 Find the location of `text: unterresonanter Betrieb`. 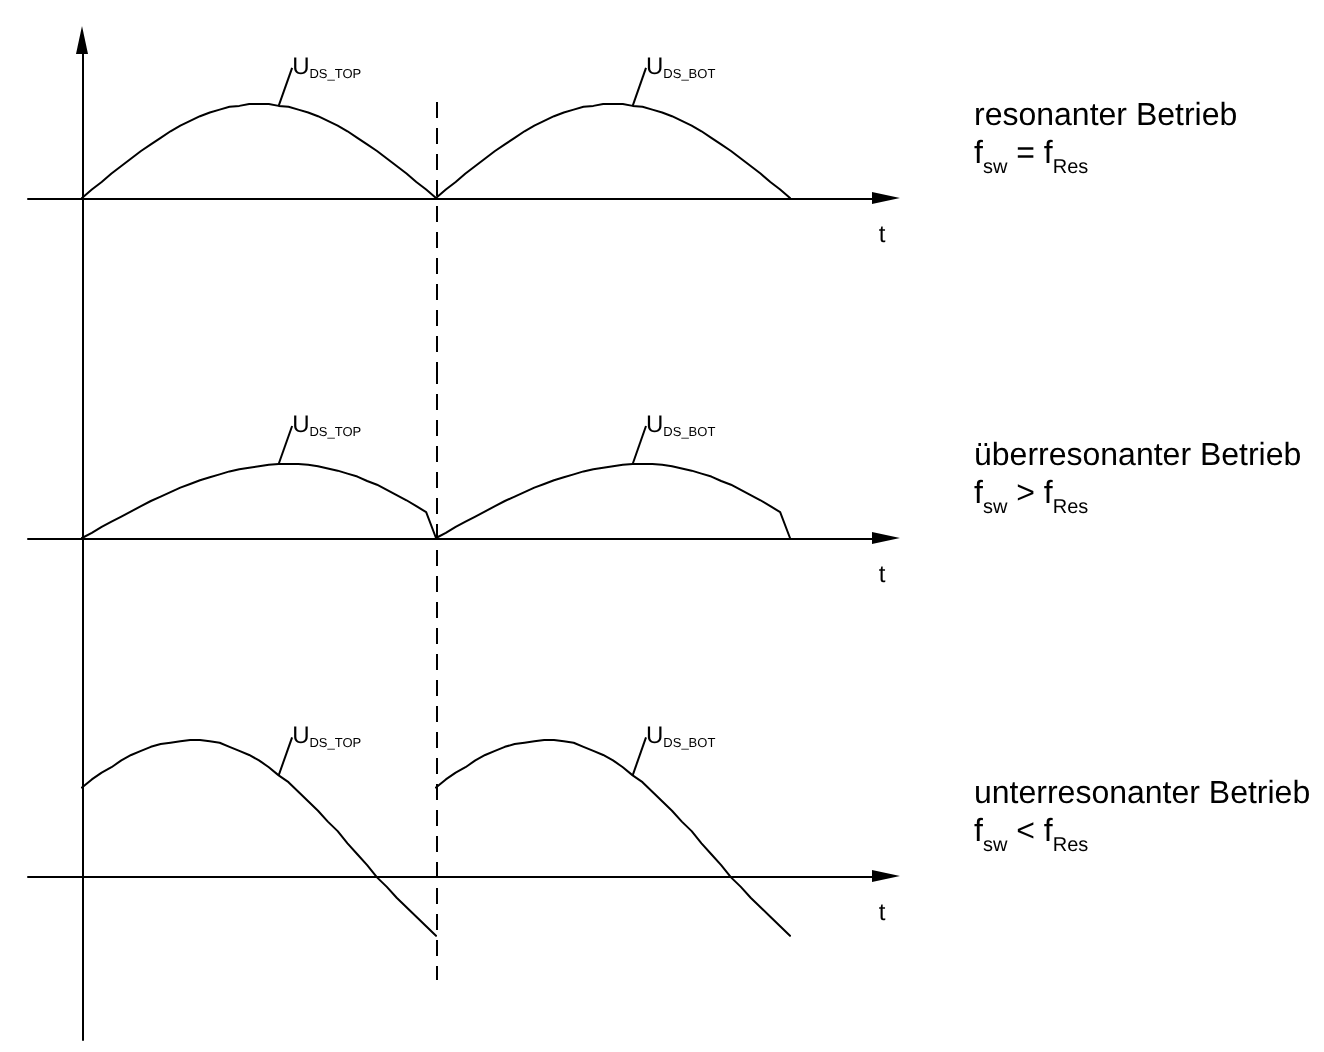

text: unterresonanter Betrieb is located at coordinates (1142, 794).